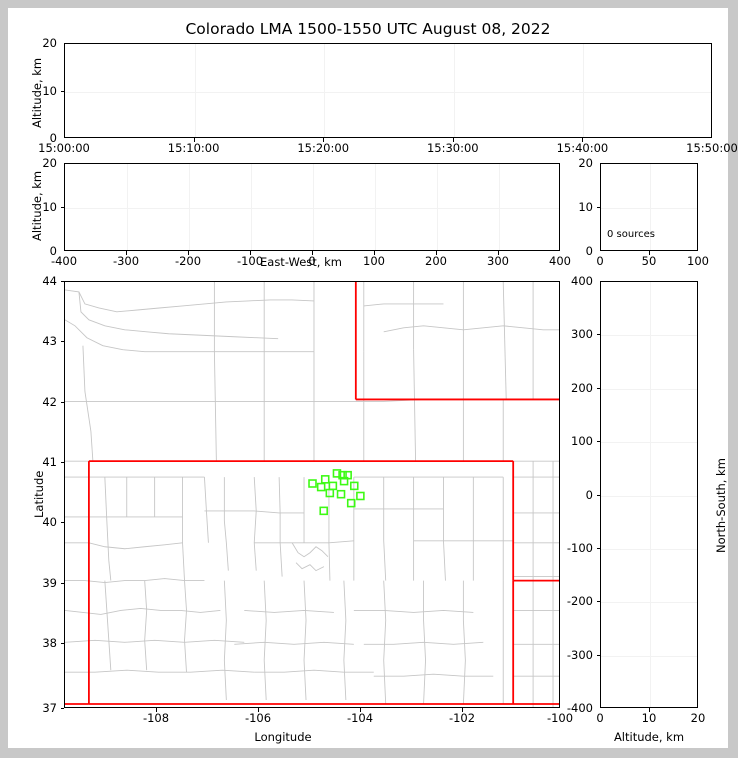 The image size is (738, 758). Describe the element at coordinates (37, 205) in the screenshot. I see `ew-panel-ylabel: Altitude, km` at that location.